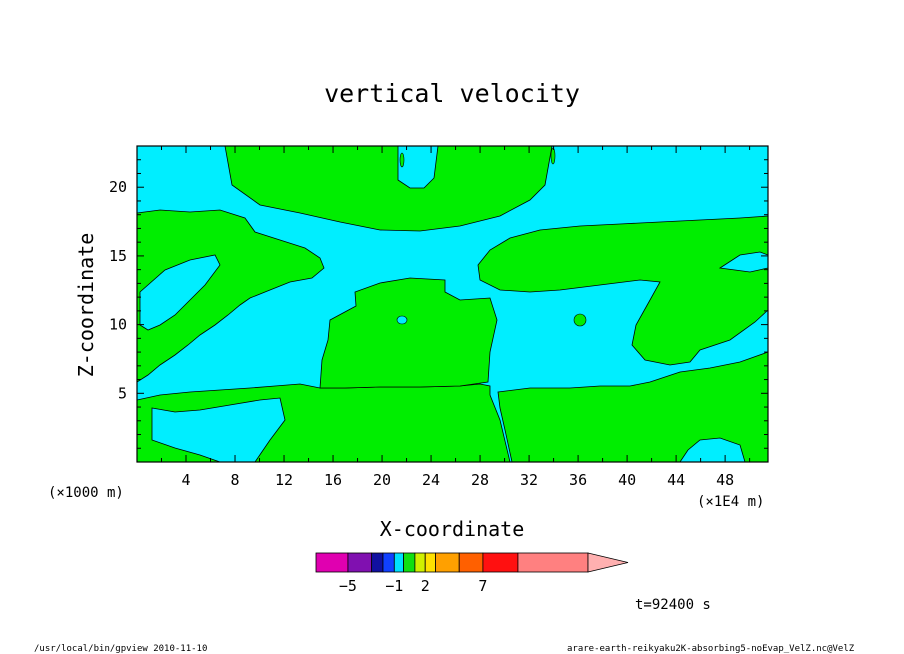 The width and height of the screenshot is (904, 654). Describe the element at coordinates (324, 422) in the screenshot. I see `contour-region-left-lower` at that location.